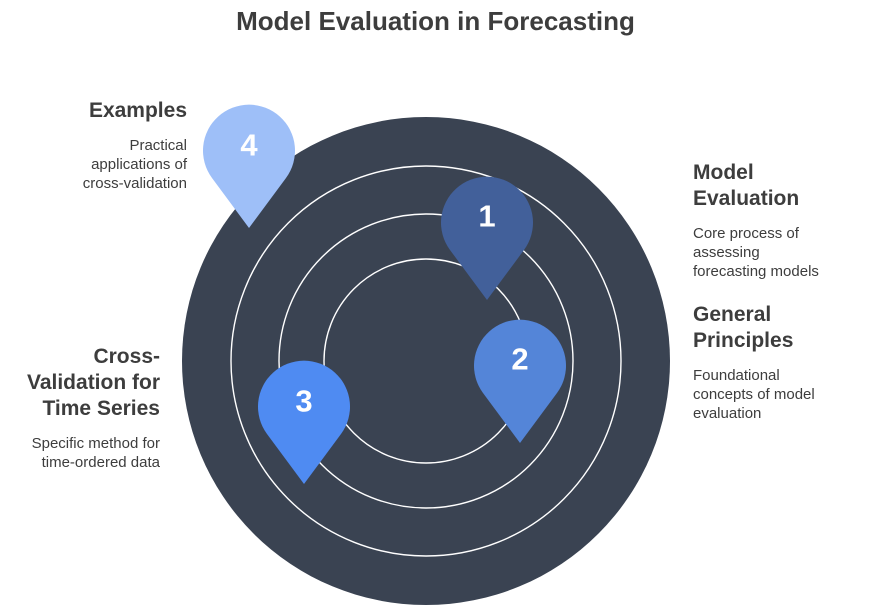  I want to click on item-1-description-line: forecasting models, so click(756, 271).